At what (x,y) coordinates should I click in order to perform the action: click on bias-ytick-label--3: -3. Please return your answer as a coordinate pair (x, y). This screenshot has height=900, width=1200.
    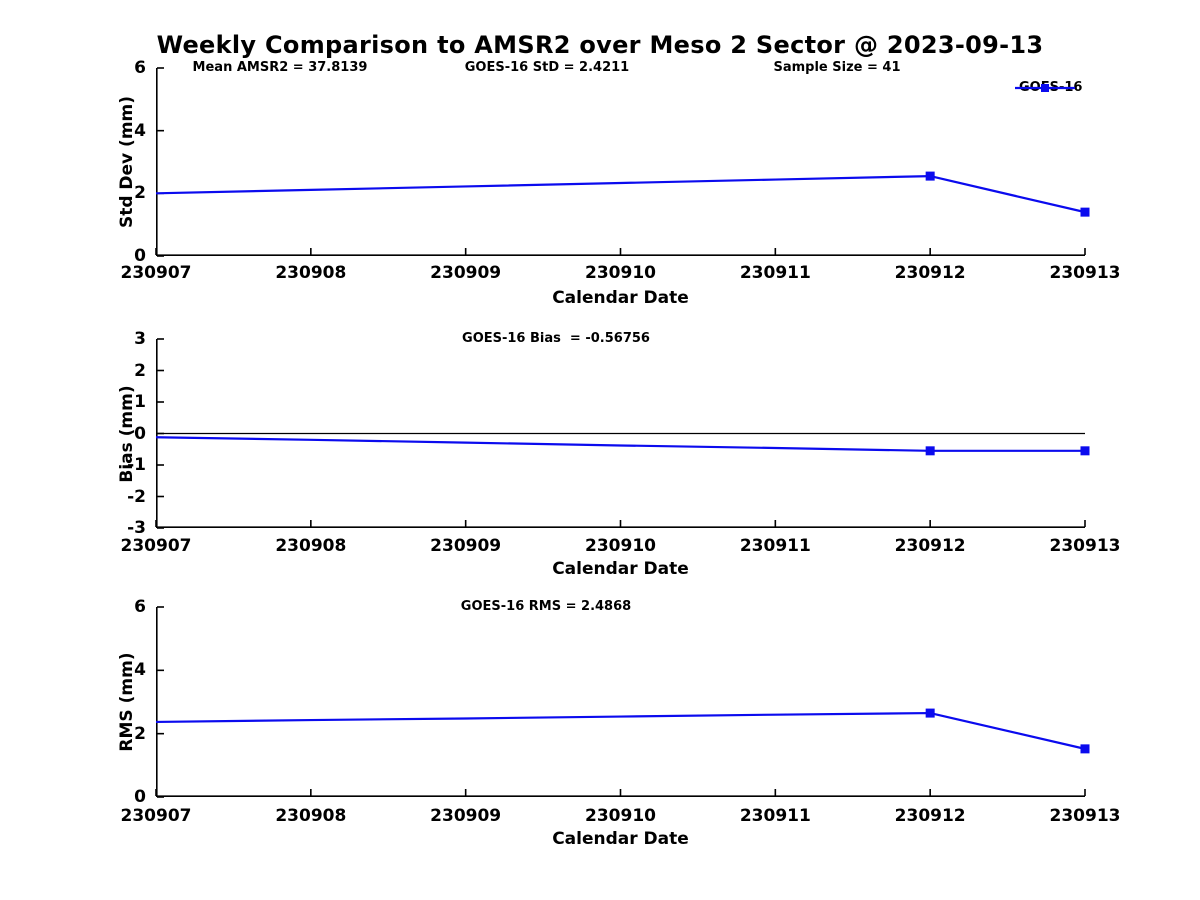
    Looking at the image, I should click on (136, 528).